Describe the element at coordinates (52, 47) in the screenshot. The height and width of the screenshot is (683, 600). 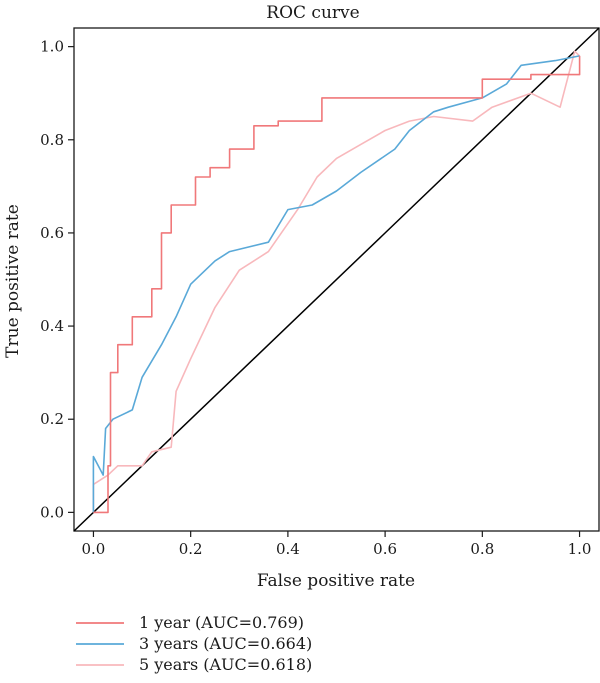
I see `y-tick-label: 1.0` at that location.